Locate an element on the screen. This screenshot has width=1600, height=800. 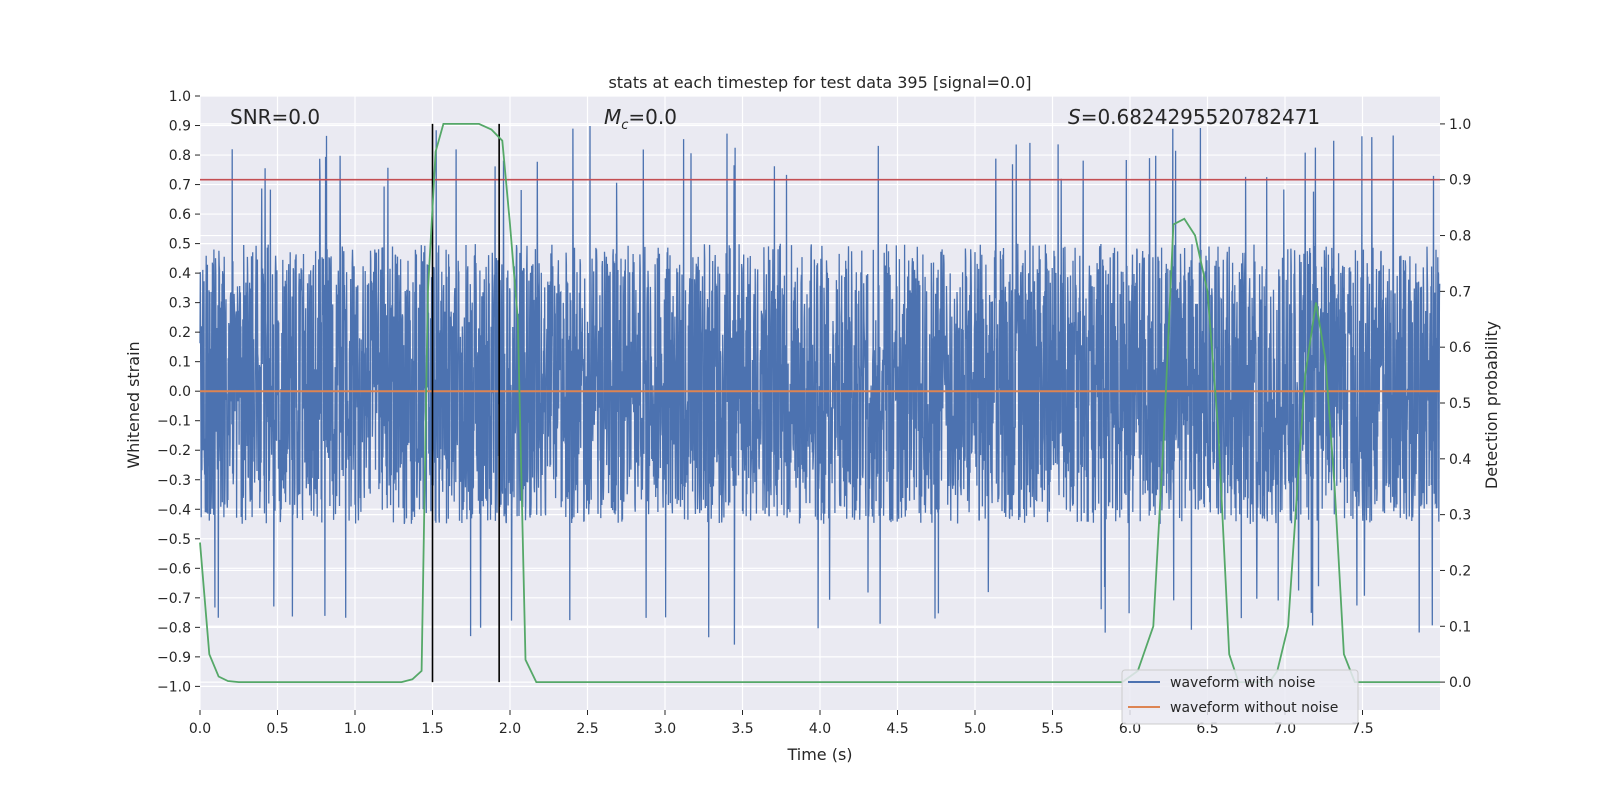
y2-axis-label: Detection probability is located at coordinates (1491, 405).